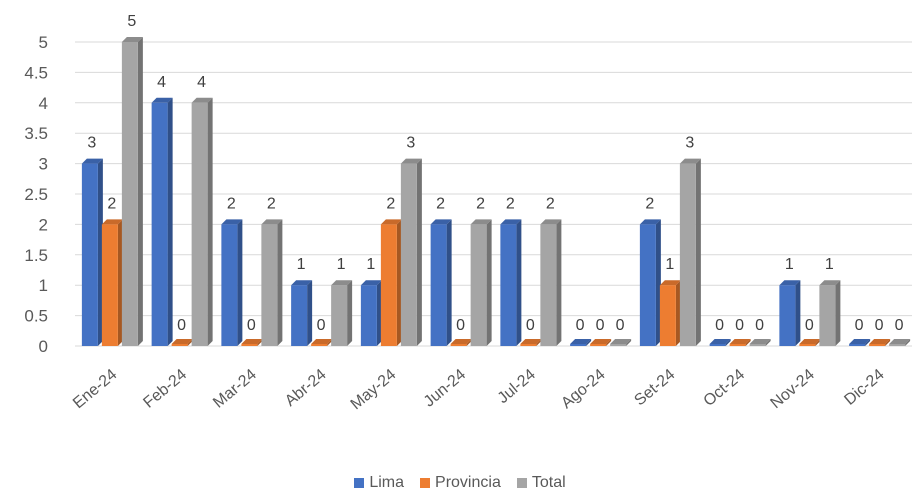 This screenshot has width=920, height=500. I want to click on y-tick-label: 2, so click(43, 224).